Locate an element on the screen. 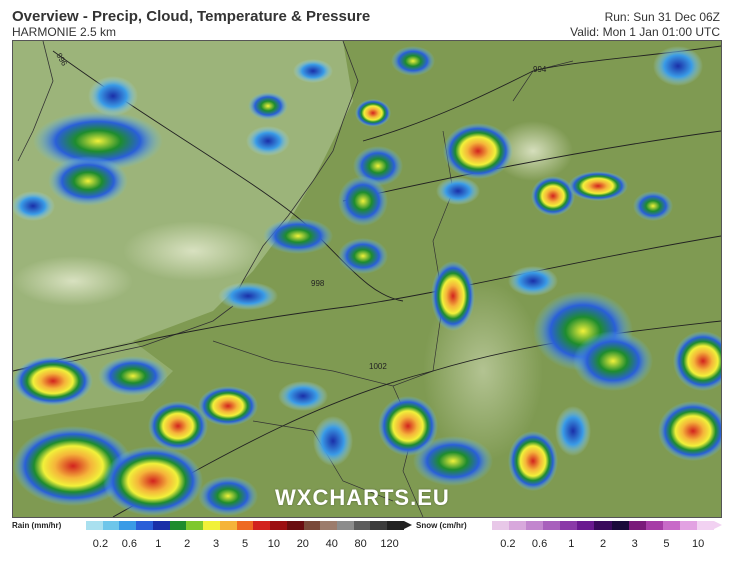 The image size is (732, 561). legend-tick-label: 20 is located at coordinates (302, 544).